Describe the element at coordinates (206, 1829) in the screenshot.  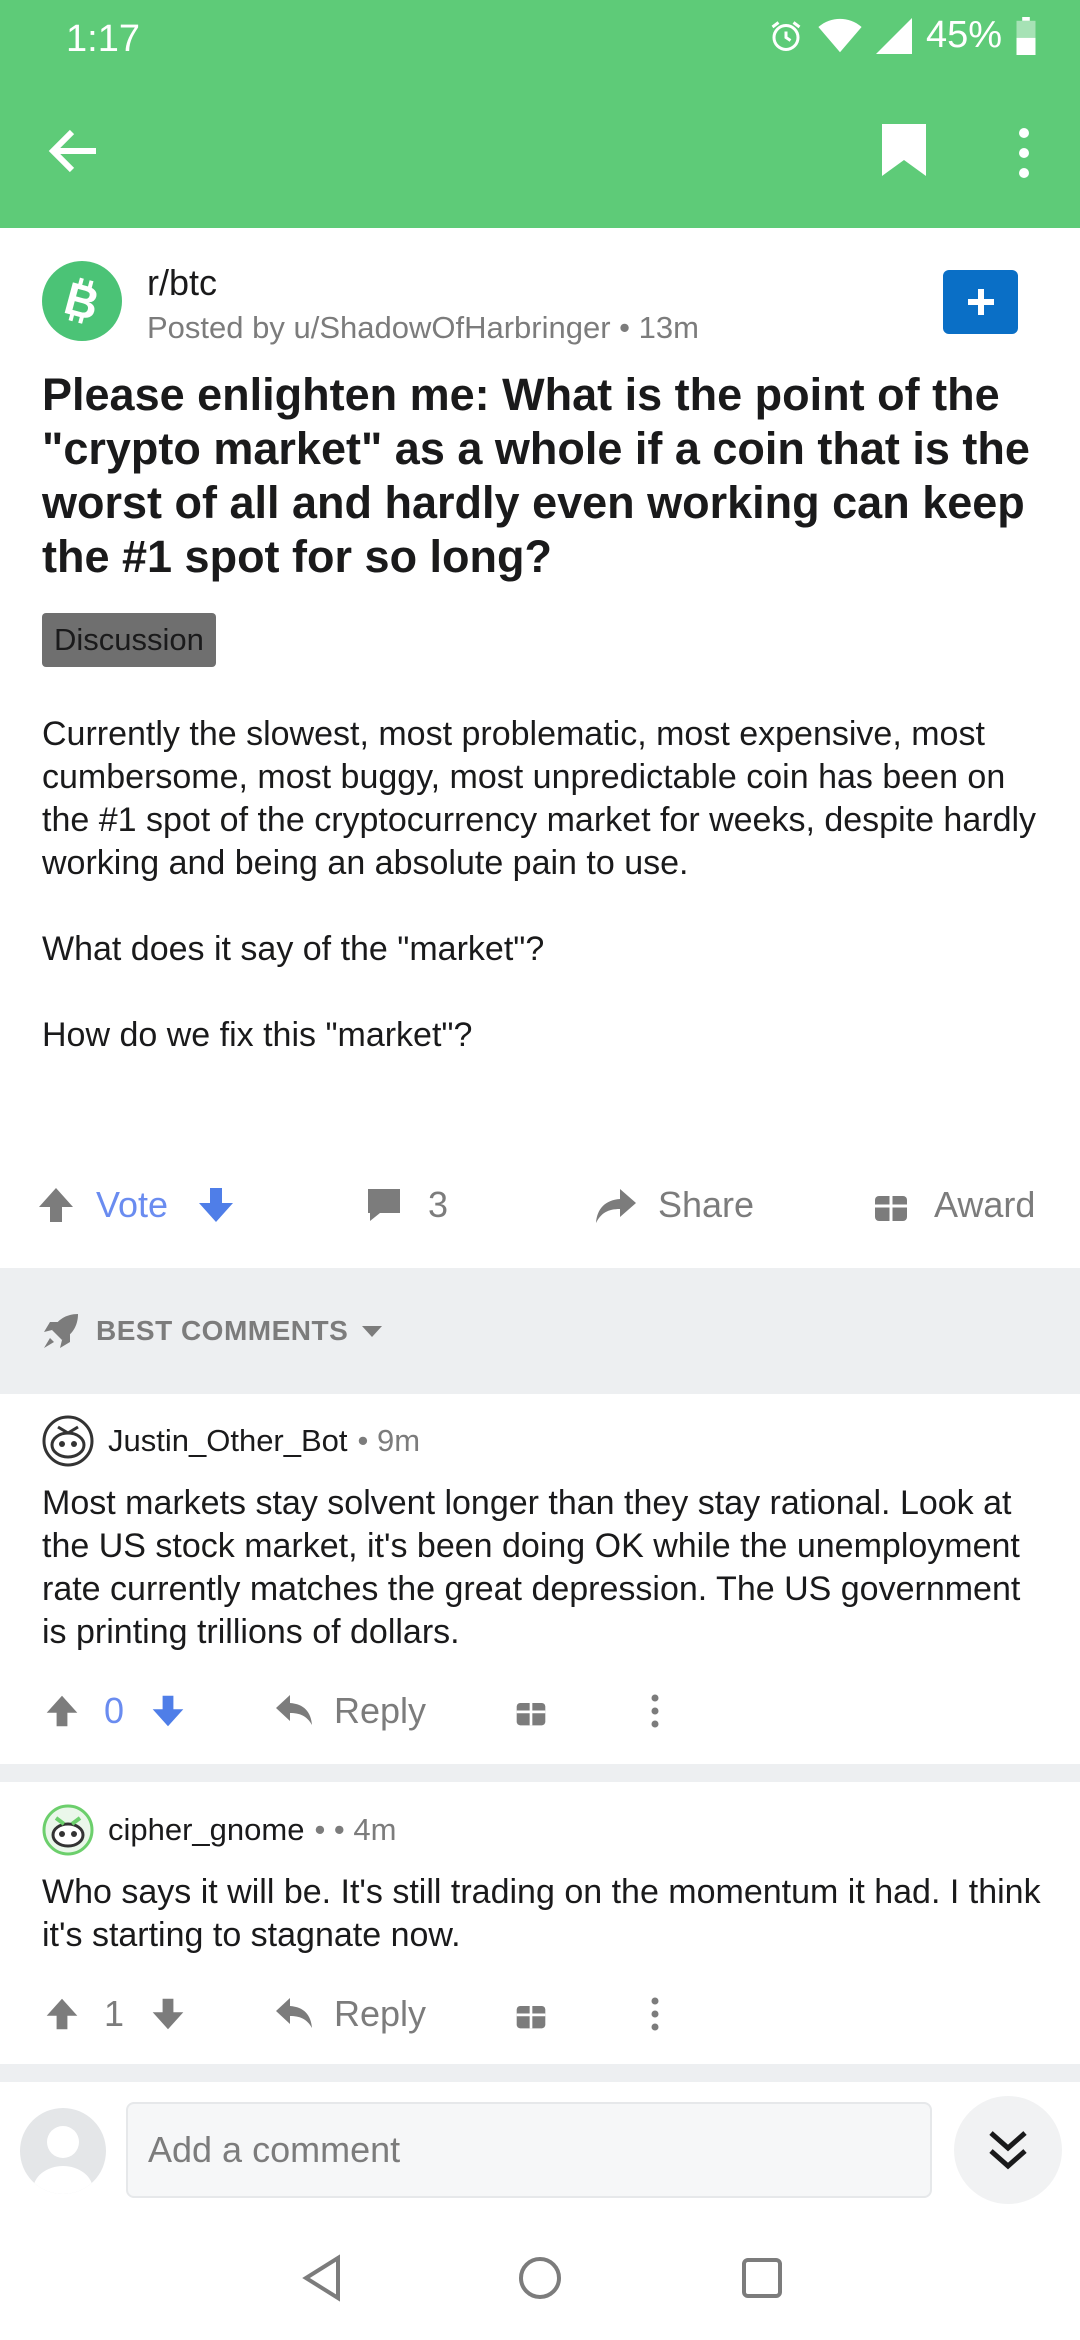
I see `comment-author: cipher_gnome` at that location.